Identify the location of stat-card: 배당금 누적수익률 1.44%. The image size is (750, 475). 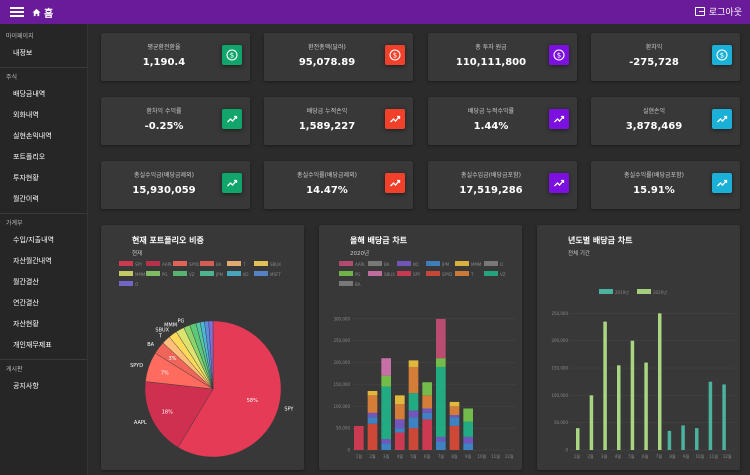
(502, 121).